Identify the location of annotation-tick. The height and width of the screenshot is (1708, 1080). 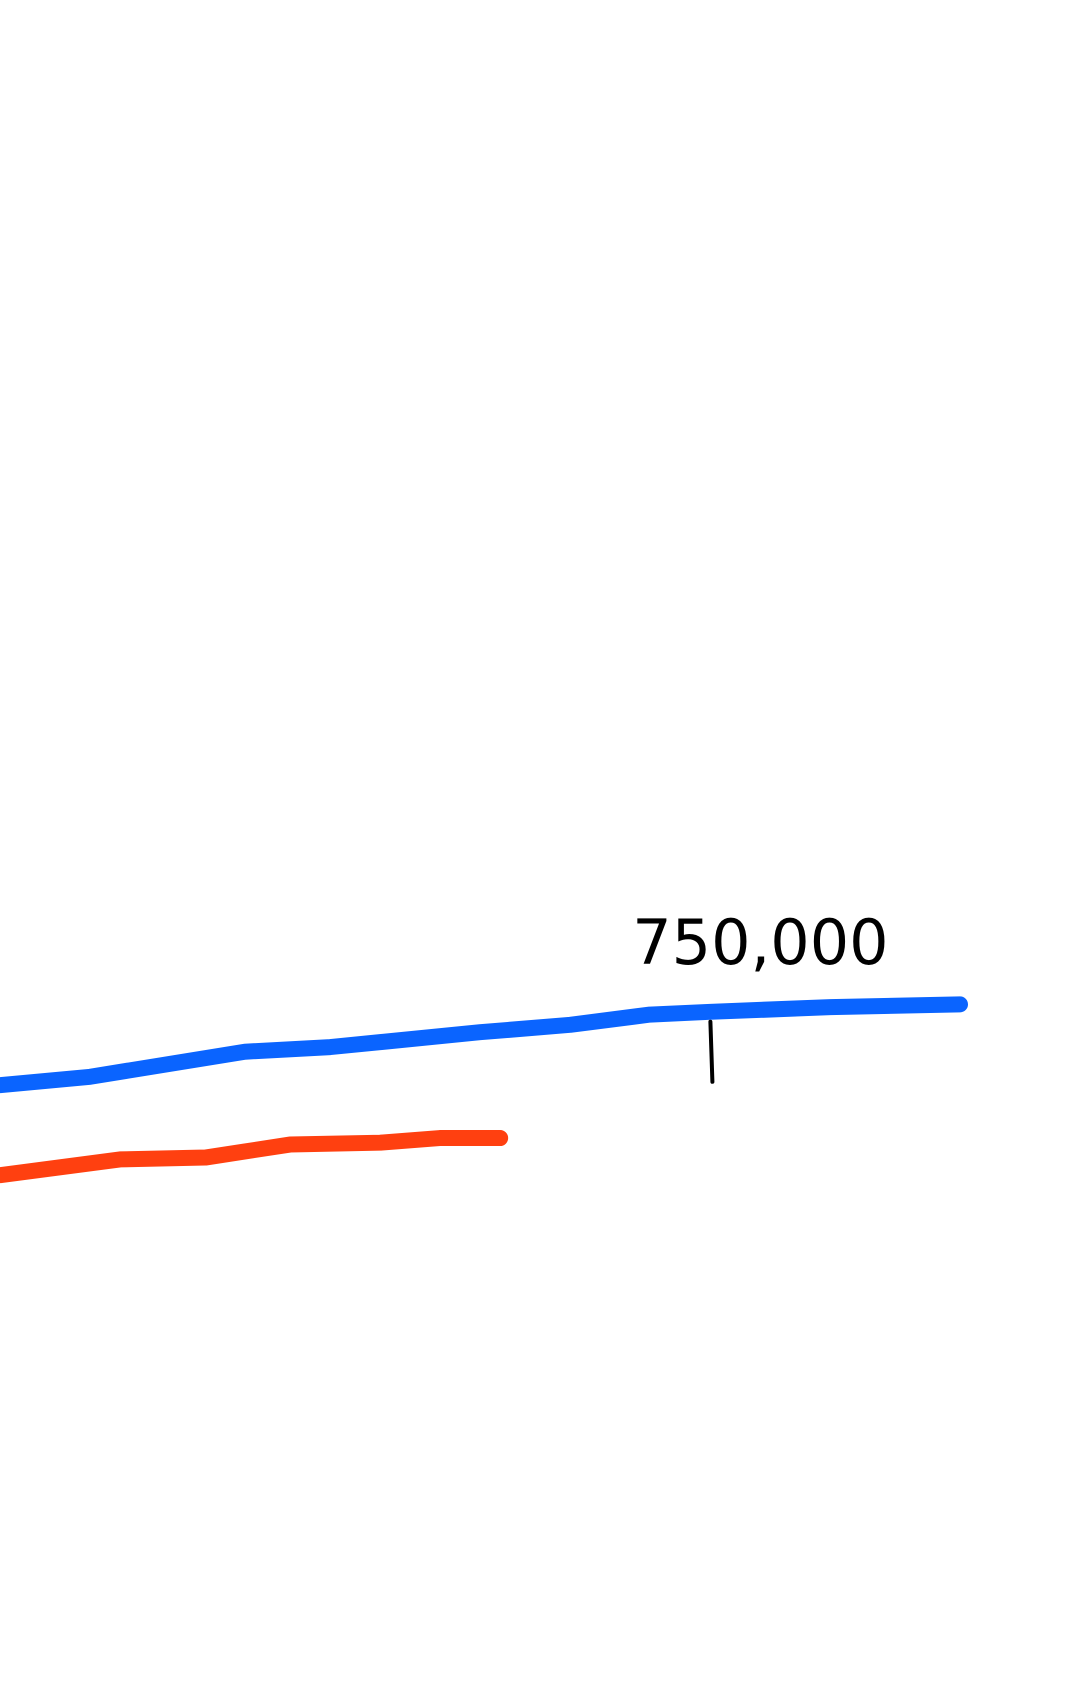
(711, 1051).